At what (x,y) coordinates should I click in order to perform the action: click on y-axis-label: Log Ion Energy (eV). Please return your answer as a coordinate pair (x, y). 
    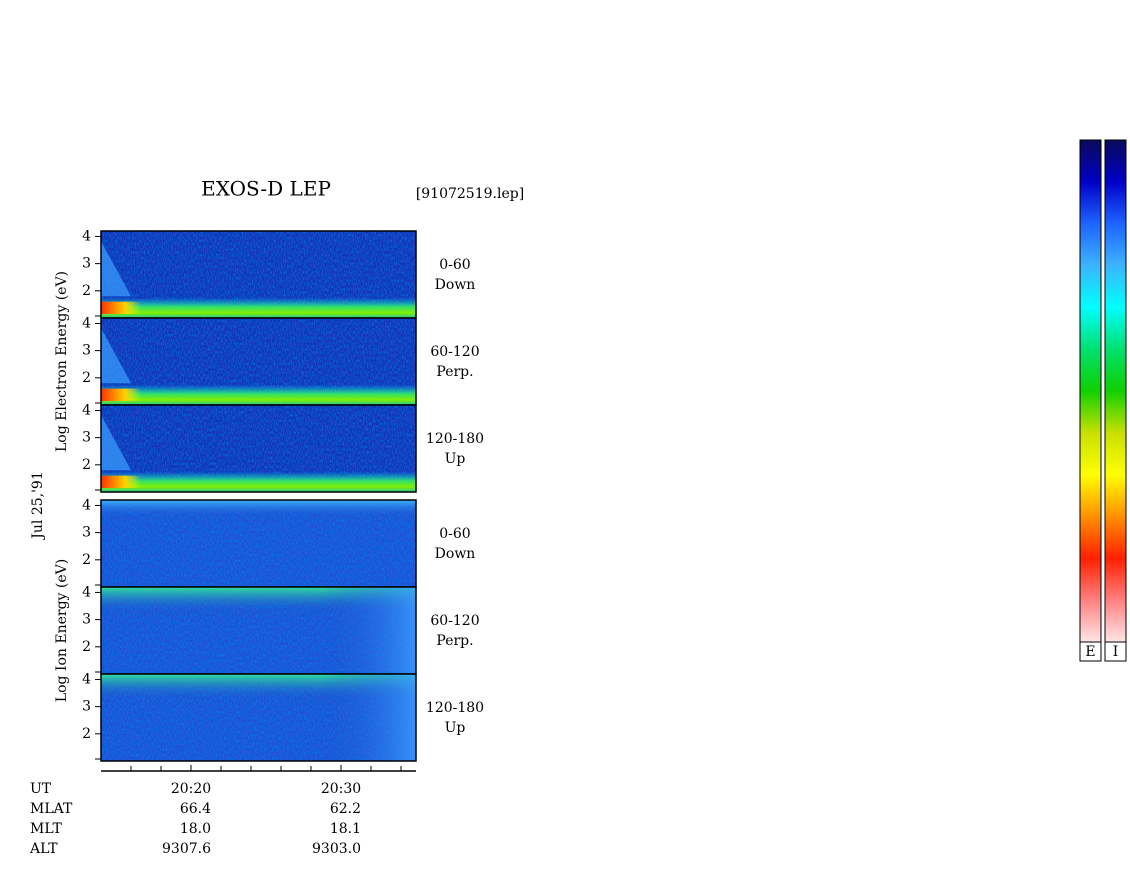
    Looking at the image, I should click on (62, 630).